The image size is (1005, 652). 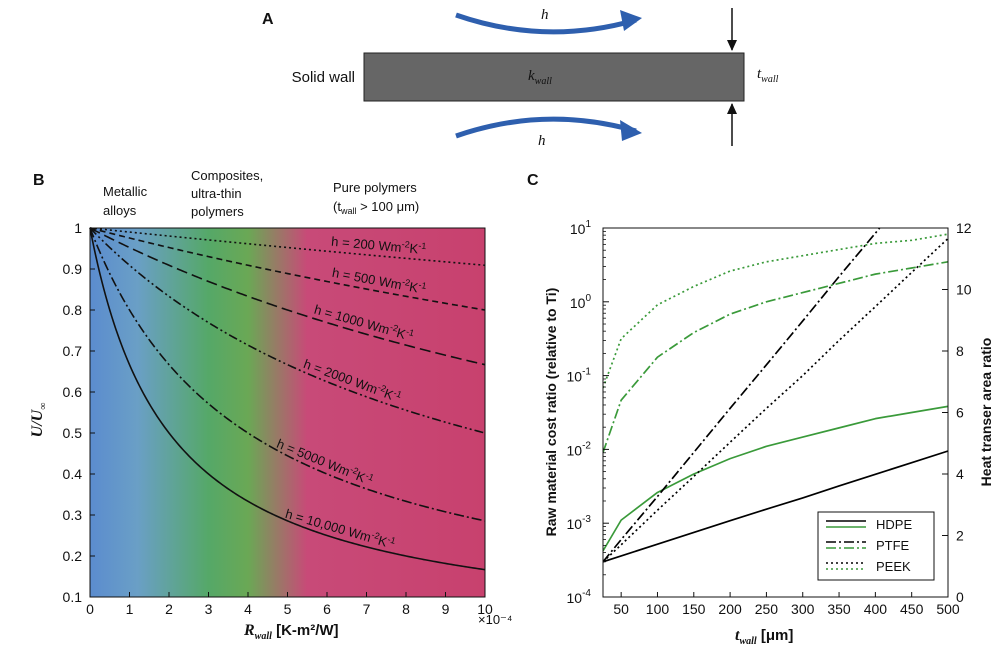 I want to click on left-tick-label: 10⁰, so click(x=581, y=302).